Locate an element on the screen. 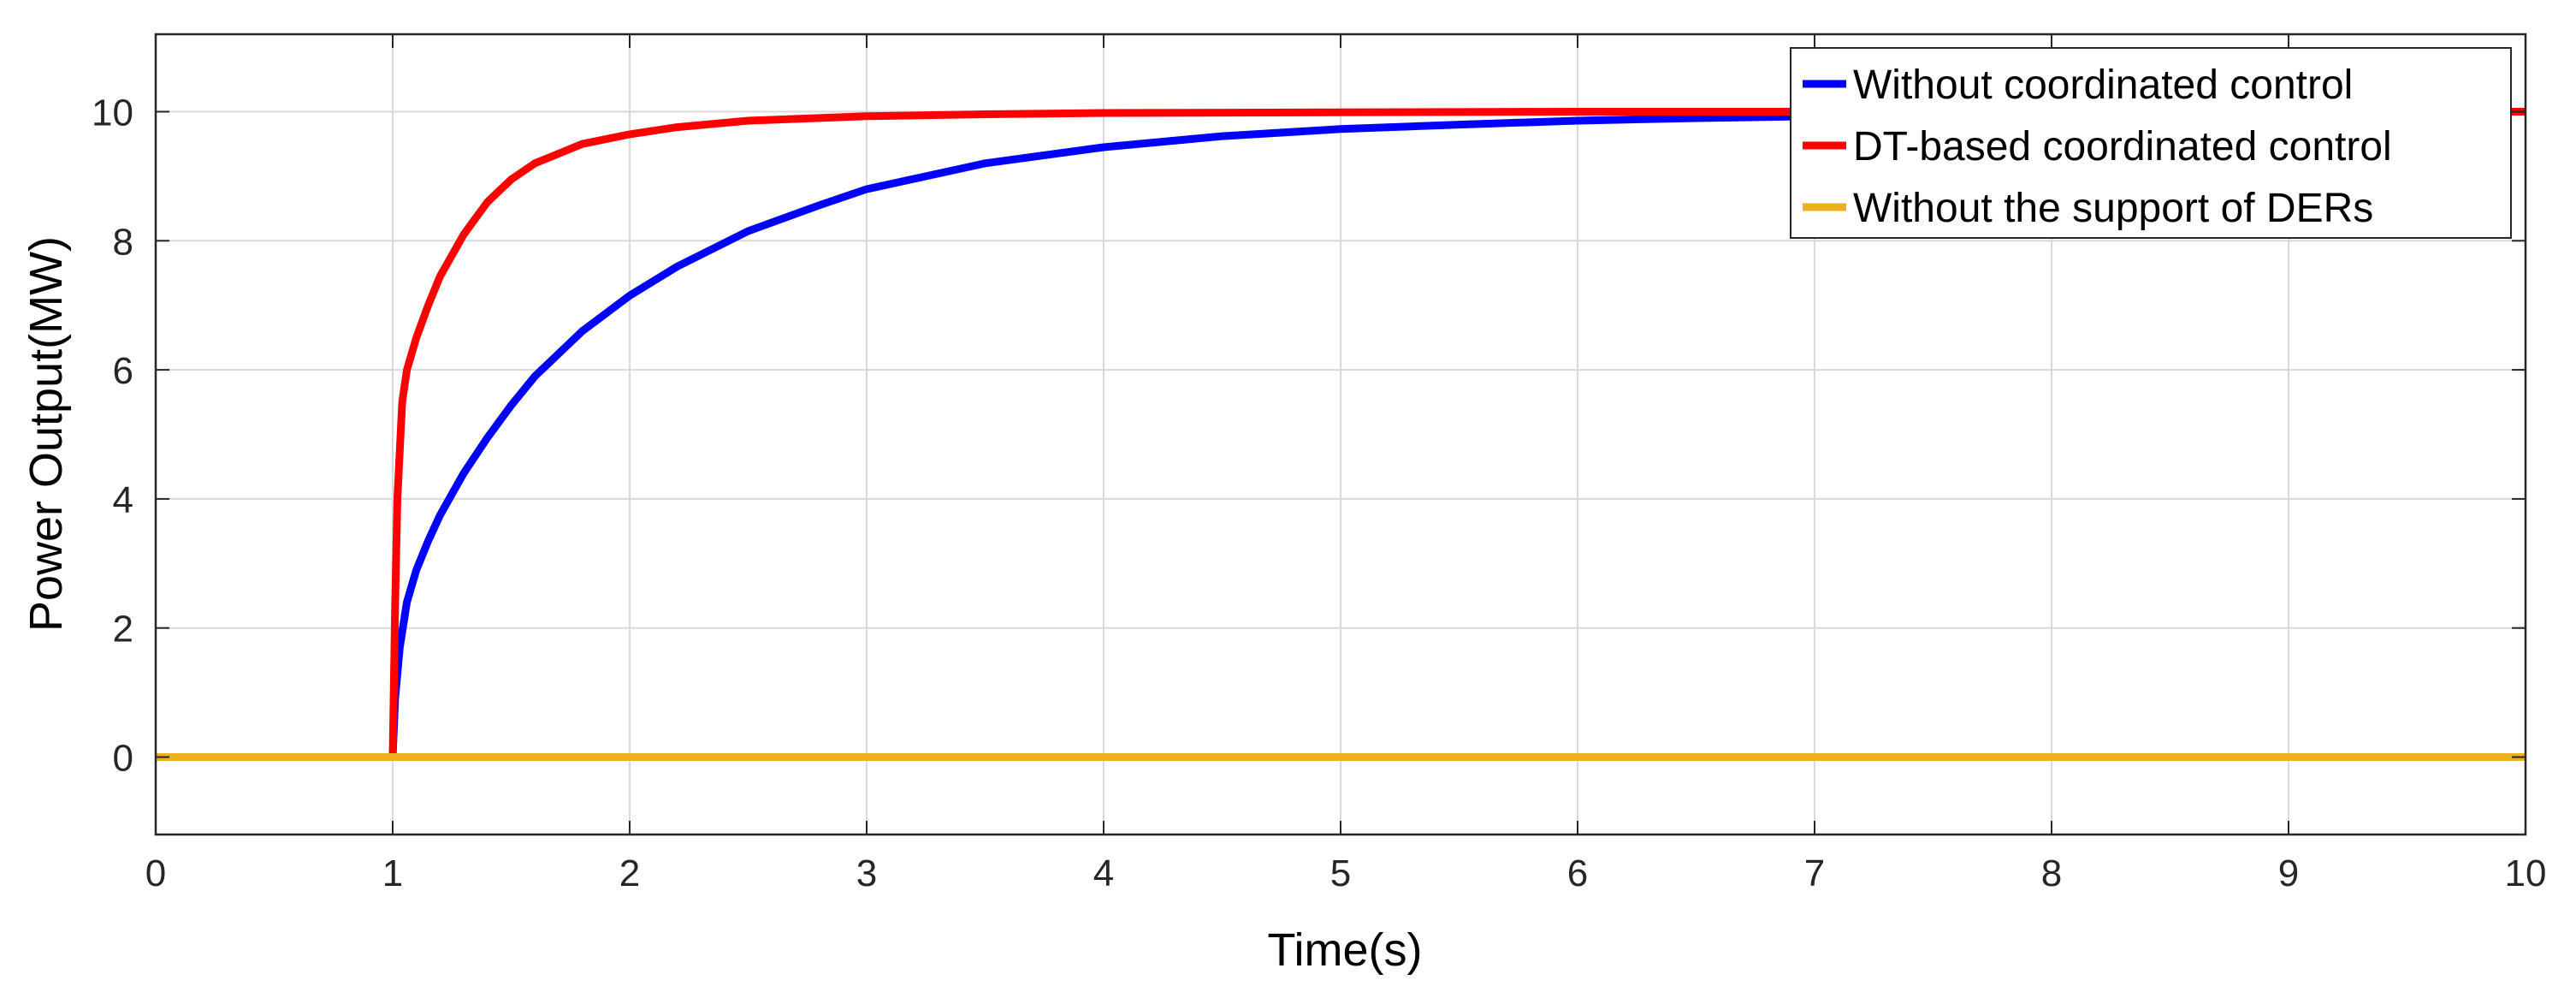  x-tick-label-6: 6 is located at coordinates (1578, 873).